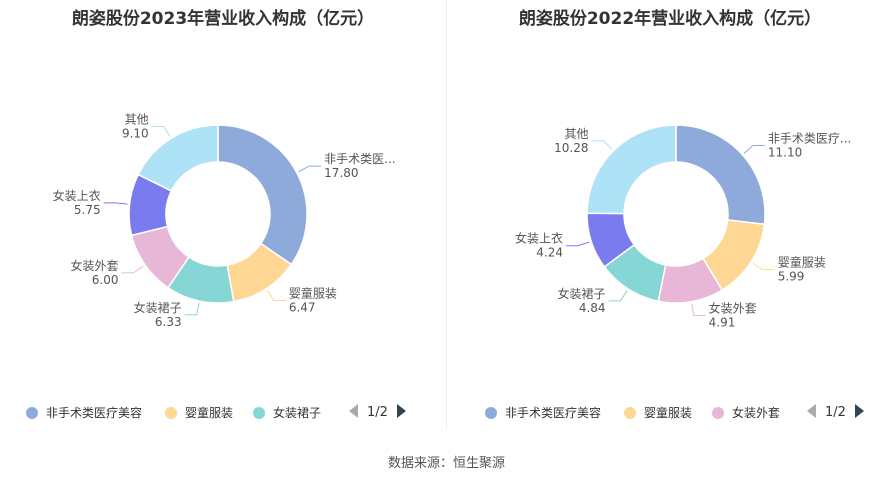 This screenshot has width=893, height=481. What do you see at coordinates (670, 19) in the screenshot?
I see `chart-title: 朗姿股份2022年营业收入构成（亿元）` at bounding box center [670, 19].